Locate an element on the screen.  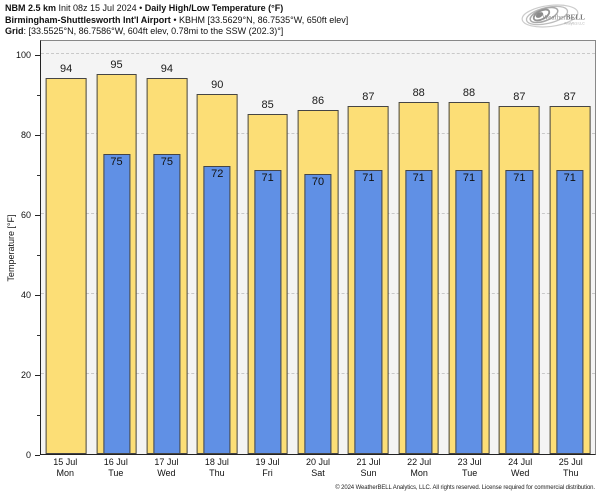
bar-slot-21-jul: 87 71 is located at coordinates (368, 247).